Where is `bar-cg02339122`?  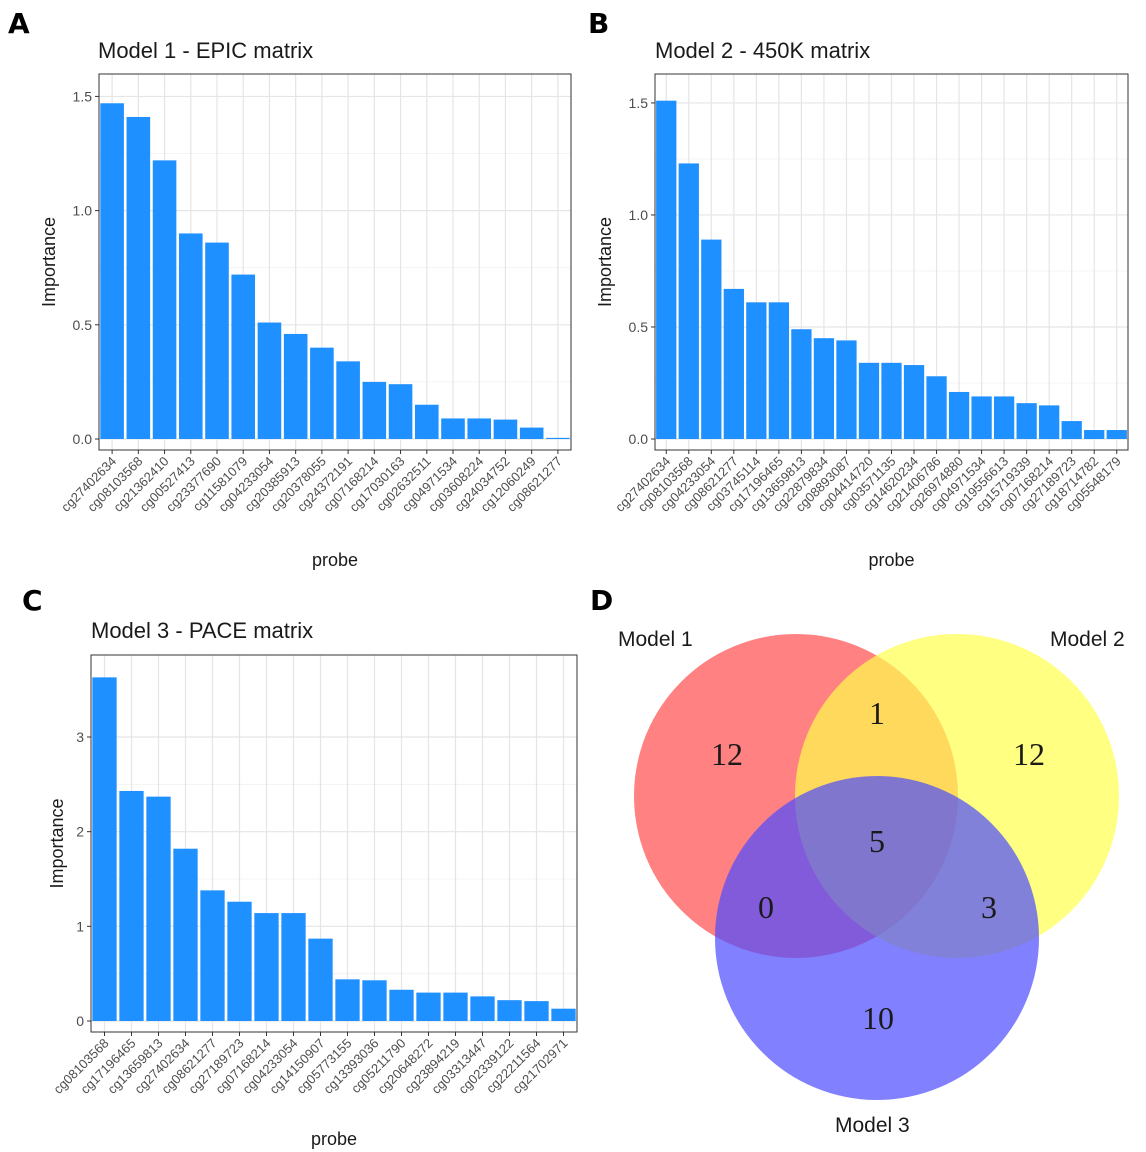
bar-cg02339122 is located at coordinates (509, 1010).